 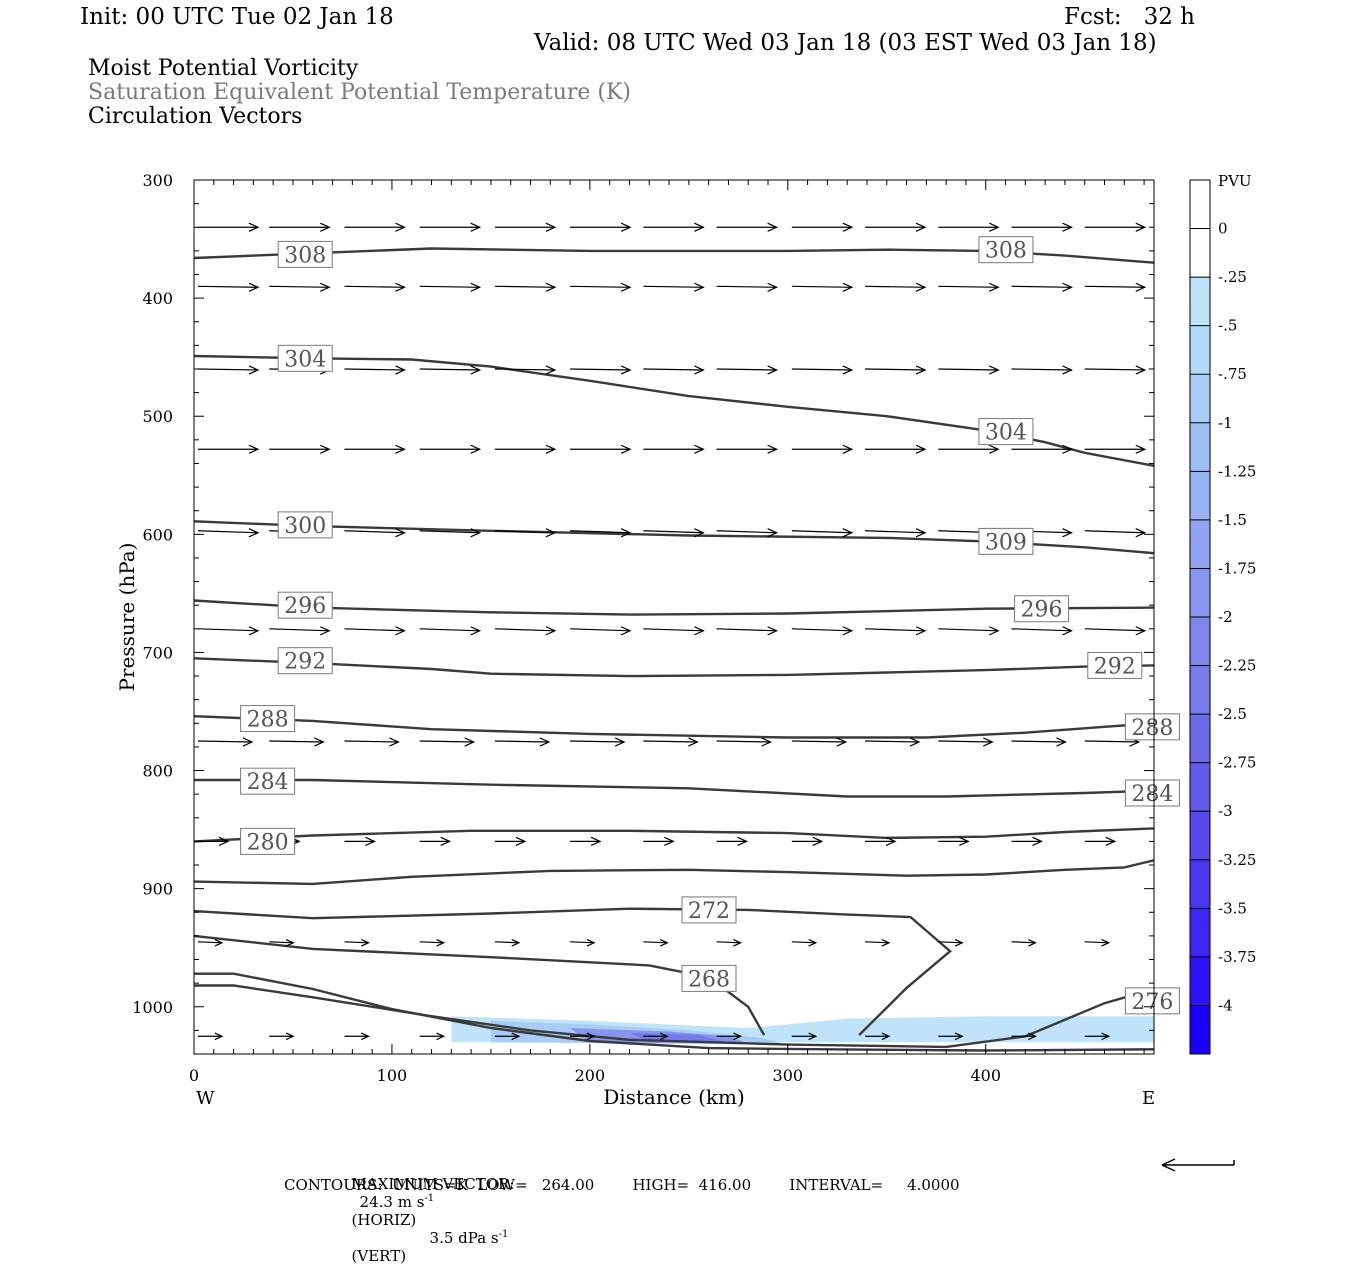 What do you see at coordinates (157, 534) in the screenshot?
I see `y-tick-label: 600` at bounding box center [157, 534].